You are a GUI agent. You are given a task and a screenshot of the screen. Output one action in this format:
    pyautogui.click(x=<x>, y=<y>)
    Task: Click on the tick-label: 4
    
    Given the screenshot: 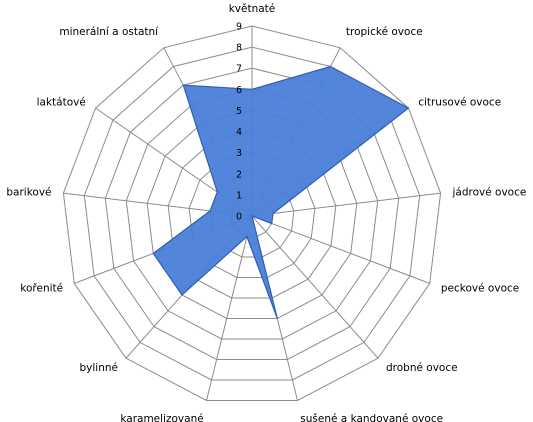 What is the action you would take?
    pyautogui.click(x=239, y=132)
    